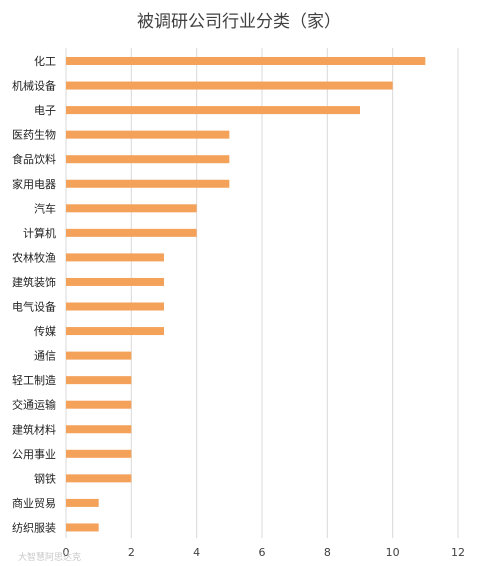 The height and width of the screenshot is (566, 478). What do you see at coordinates (34, 405) in the screenshot?
I see `category-label: 交通运输` at bounding box center [34, 405].